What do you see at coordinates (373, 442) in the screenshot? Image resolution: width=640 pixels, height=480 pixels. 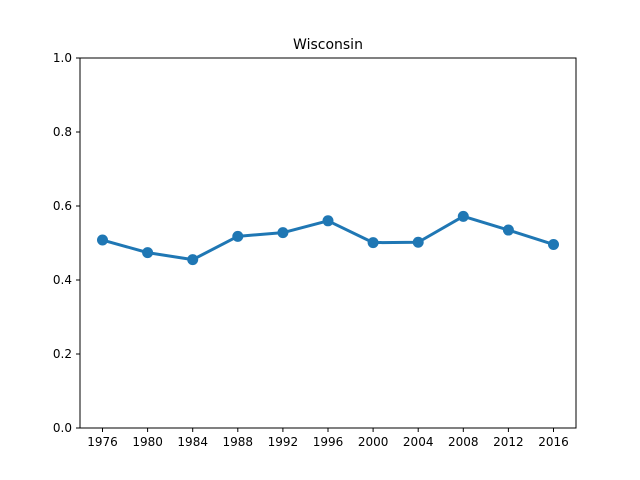 I see `x-tick-label: 2000` at bounding box center [373, 442].